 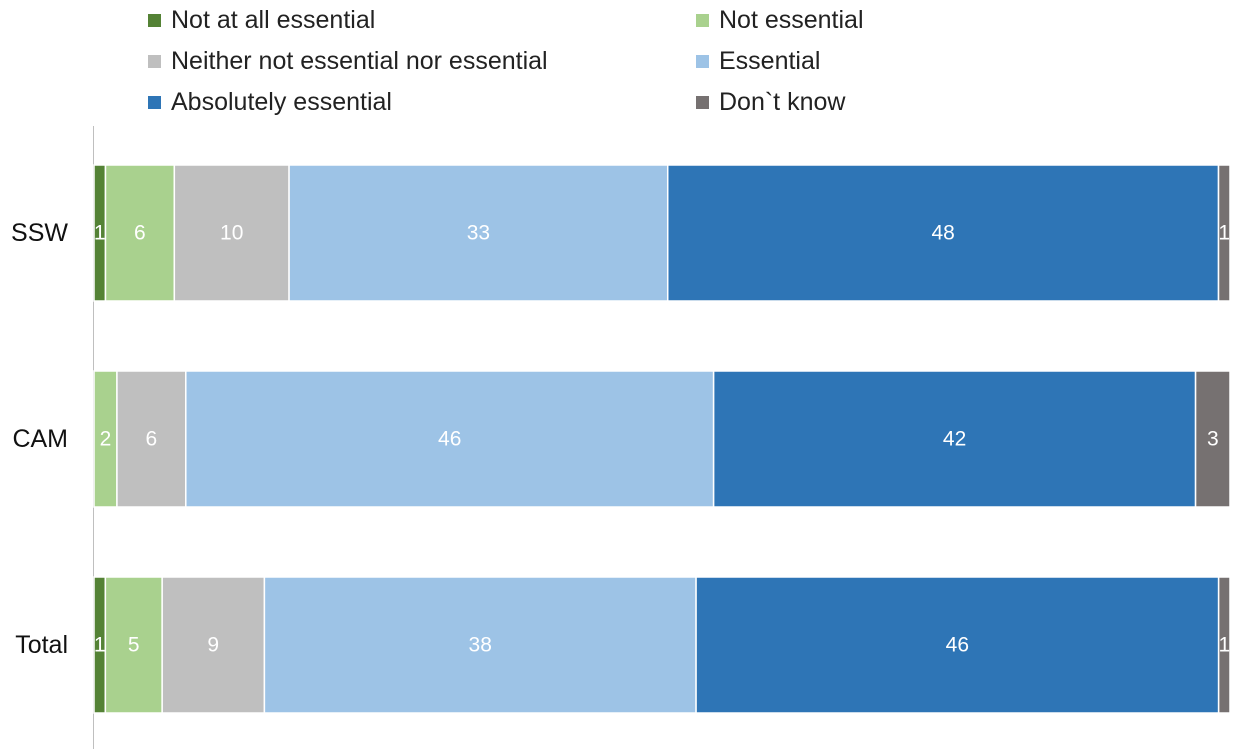 What do you see at coordinates (791, 19) in the screenshot?
I see `legend-label: Not essential` at bounding box center [791, 19].